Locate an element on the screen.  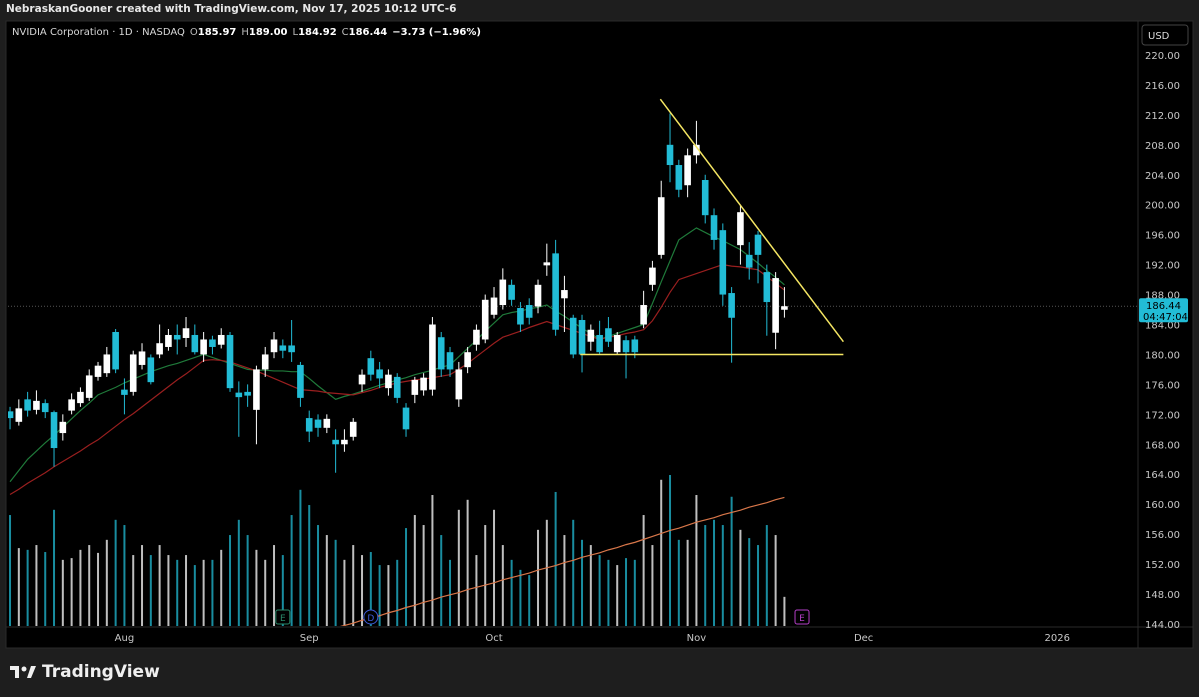
y-tick-label: 168.00 is located at coordinates (1162, 445).